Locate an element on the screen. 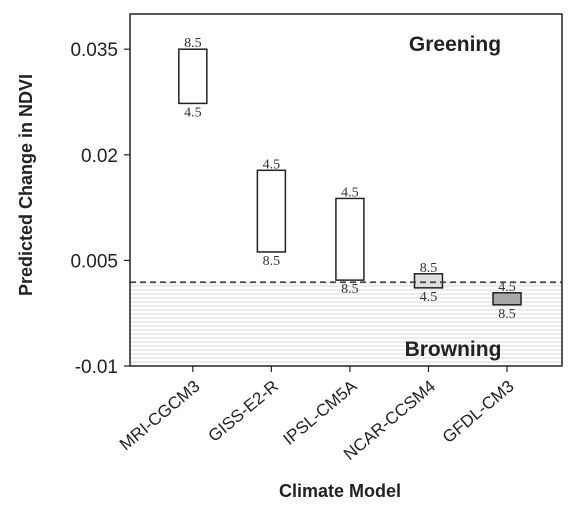 The height and width of the screenshot is (505, 568). x-category-label: GFDL-CM3 is located at coordinates (478, 412).